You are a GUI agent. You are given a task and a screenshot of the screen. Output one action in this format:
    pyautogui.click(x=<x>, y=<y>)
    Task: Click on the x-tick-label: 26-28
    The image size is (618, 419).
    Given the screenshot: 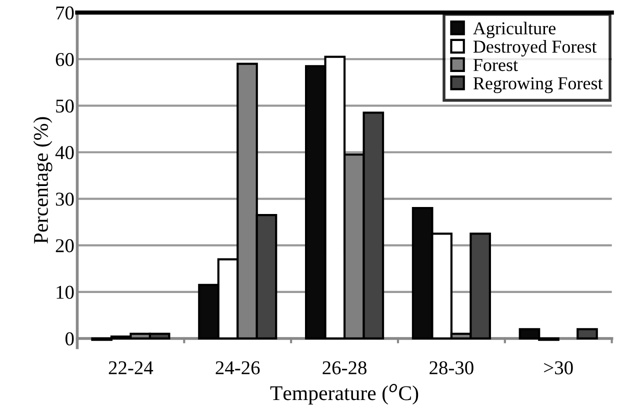 What is the action you would take?
    pyautogui.click(x=344, y=367)
    